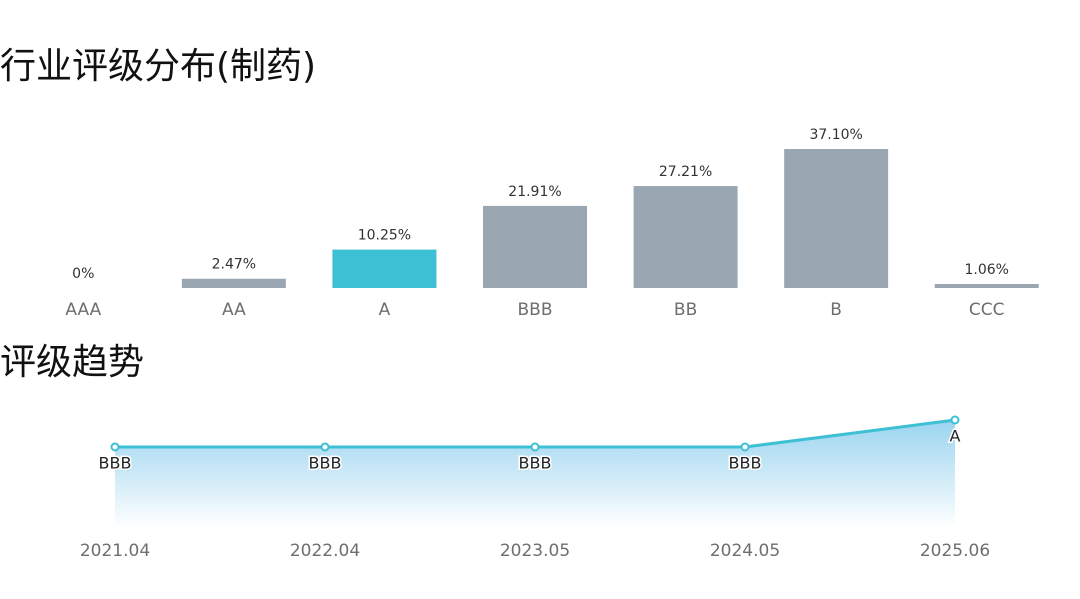 This screenshot has height=599, width=1080. Describe the element at coordinates (955, 436) in the screenshot. I see `point-label: A` at that location.